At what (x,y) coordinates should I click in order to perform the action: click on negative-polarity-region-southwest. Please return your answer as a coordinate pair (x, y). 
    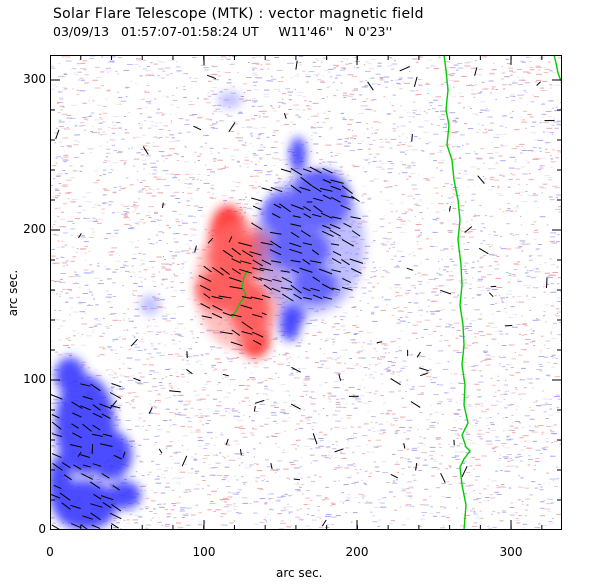
    Looking at the image, I should click on (95, 443).